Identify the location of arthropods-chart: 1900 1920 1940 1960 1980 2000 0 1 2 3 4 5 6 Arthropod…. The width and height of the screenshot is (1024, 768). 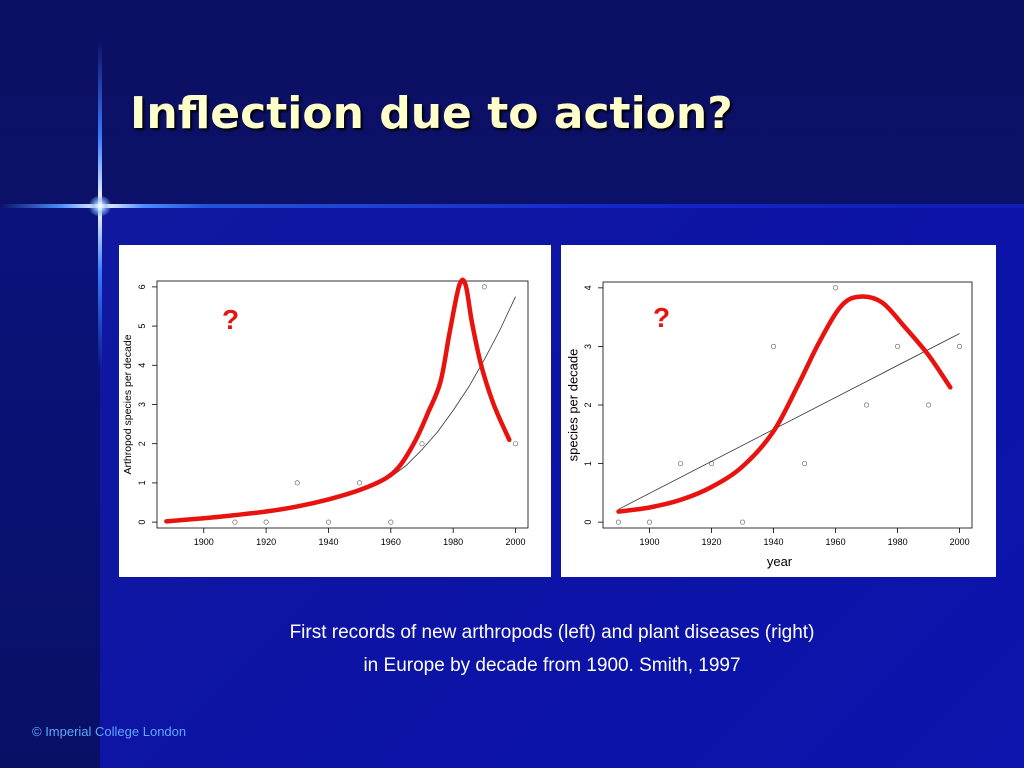
(325, 412).